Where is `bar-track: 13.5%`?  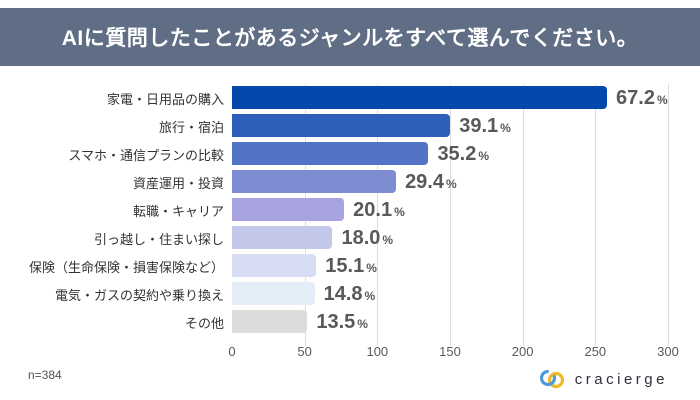 bar-track: 13.5% is located at coordinates (466, 322).